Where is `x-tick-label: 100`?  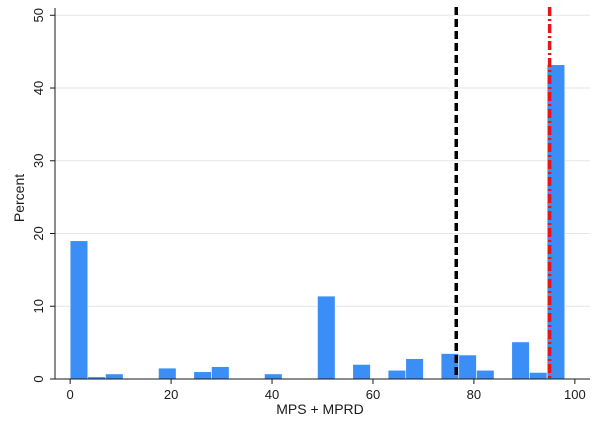 x-tick-label: 100 is located at coordinates (575, 394).